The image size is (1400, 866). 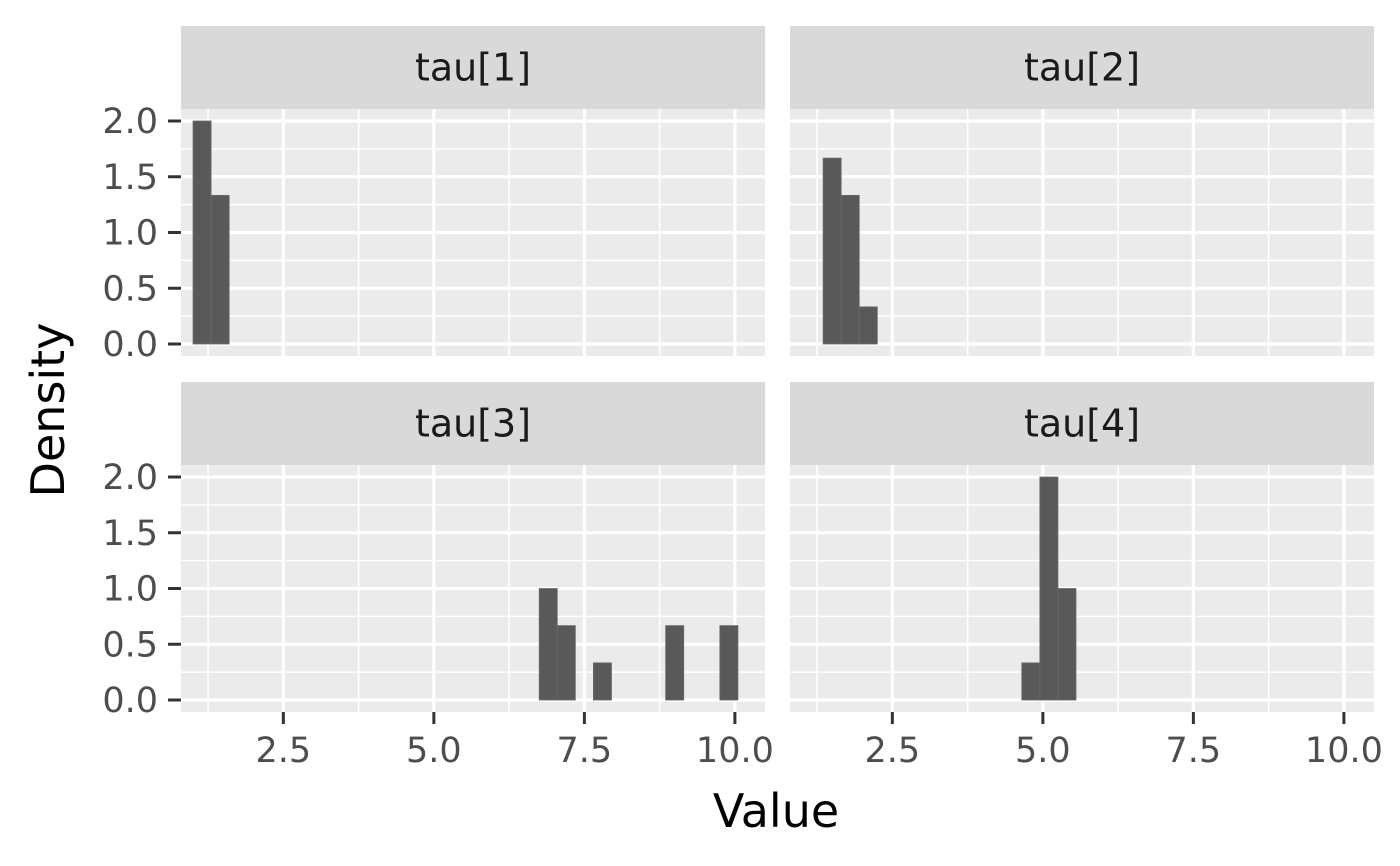 I want to click on facet-label: tau[1], so click(x=473, y=68).